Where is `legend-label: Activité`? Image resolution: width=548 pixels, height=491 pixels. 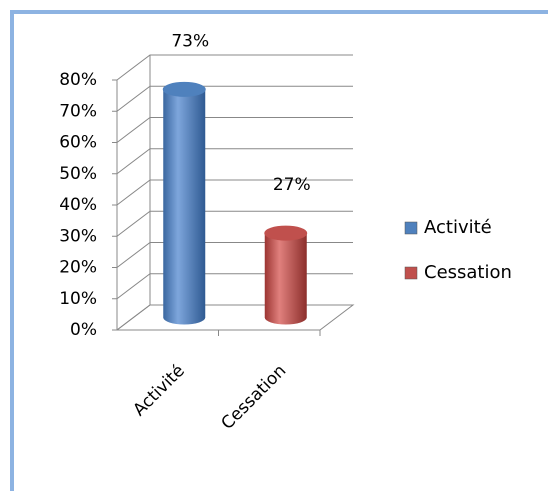
legend-label: Activité is located at coordinates (458, 227).